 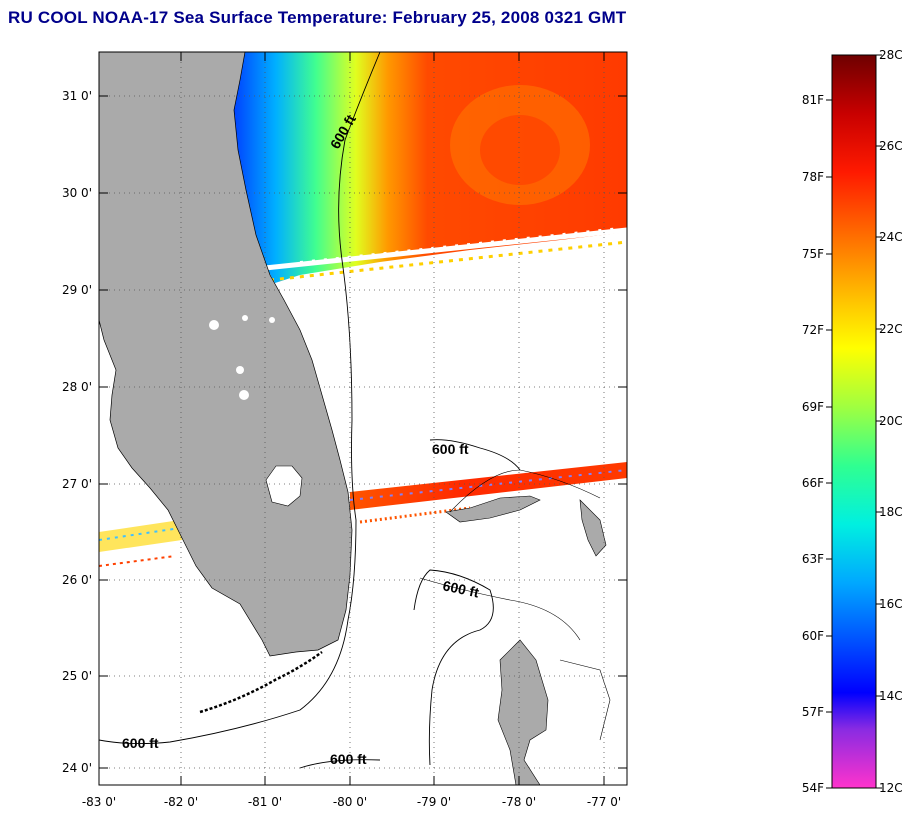 I want to click on lon-label: -82 0', so click(x=181, y=802).